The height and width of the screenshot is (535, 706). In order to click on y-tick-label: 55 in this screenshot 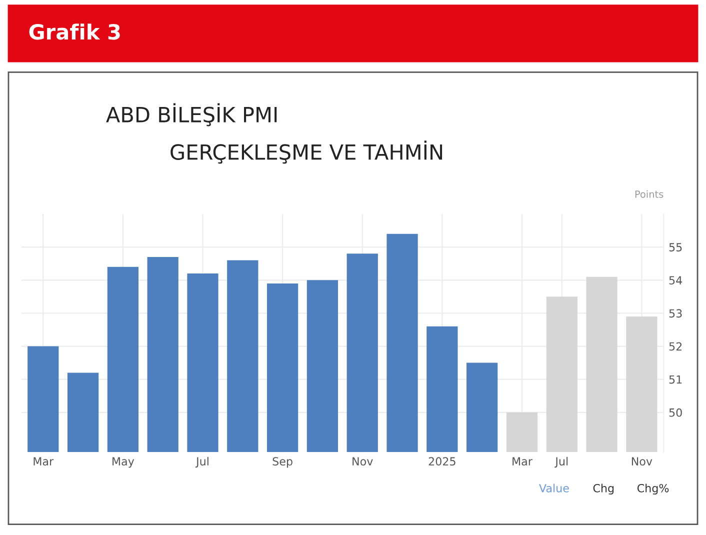, I will do `click(675, 247)`.